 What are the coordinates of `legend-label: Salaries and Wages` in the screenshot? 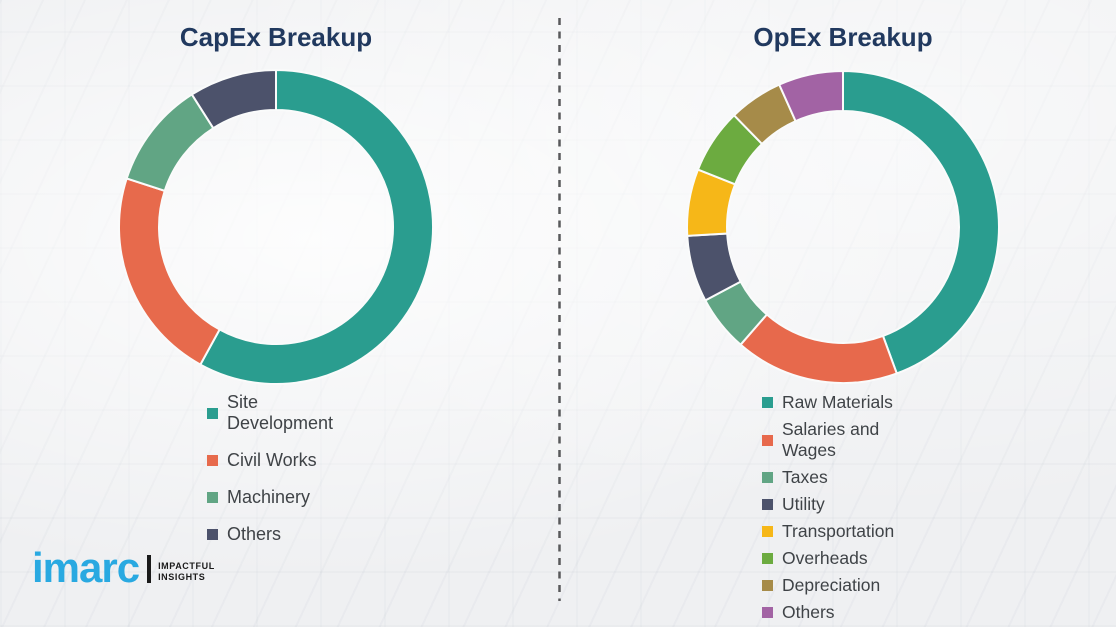 It's located at (831, 439).